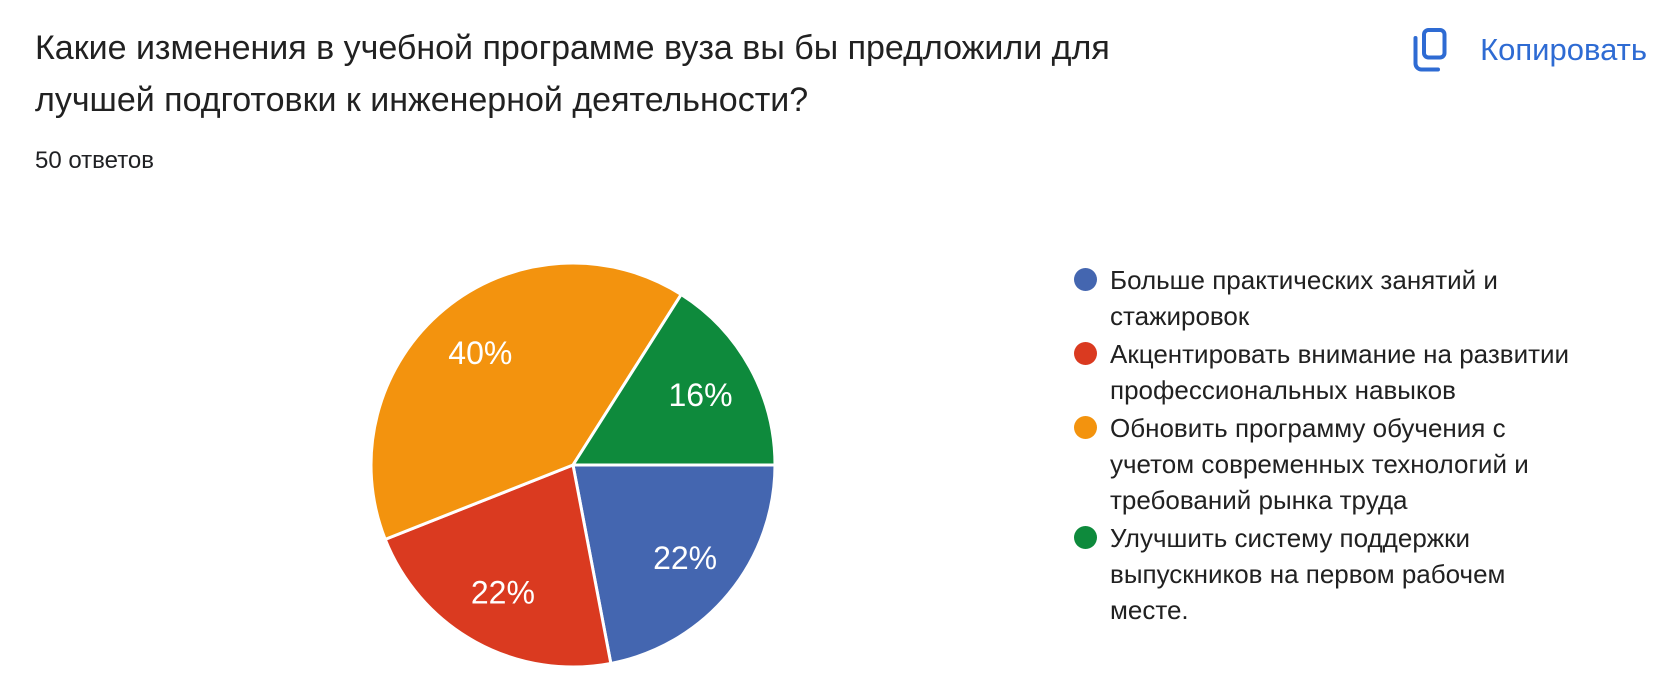 This screenshot has width=1654, height=696. I want to click on legend-item-0: Больше практических занятий и стажировок, so click(1314, 298).